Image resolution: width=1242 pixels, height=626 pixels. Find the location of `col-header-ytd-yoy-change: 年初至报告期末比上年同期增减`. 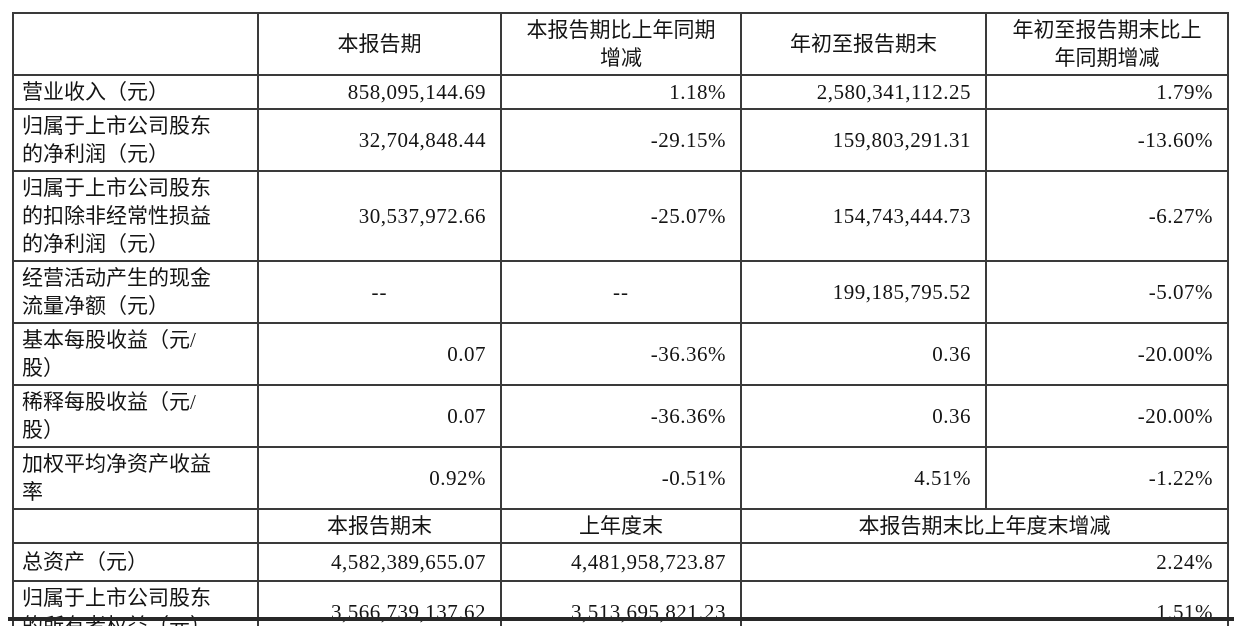

col-header-ytd-yoy-change: 年初至报告期末比上年同期增减 is located at coordinates (1107, 44).